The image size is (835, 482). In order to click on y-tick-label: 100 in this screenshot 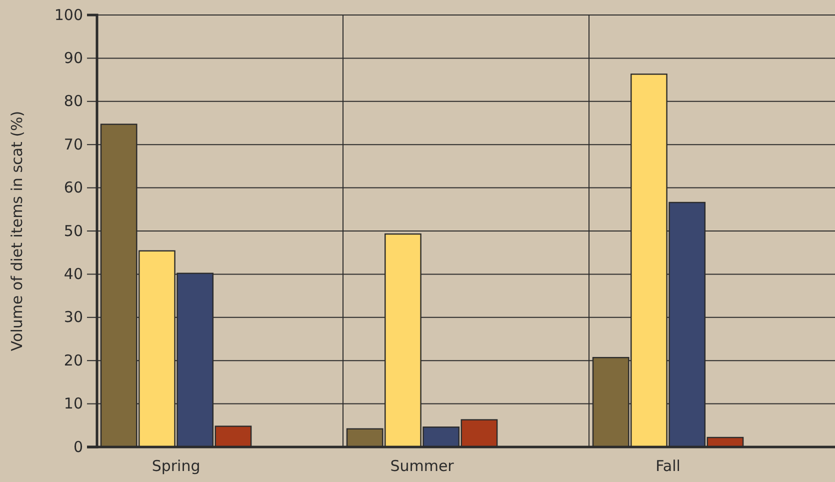, I will do `click(68, 15)`.